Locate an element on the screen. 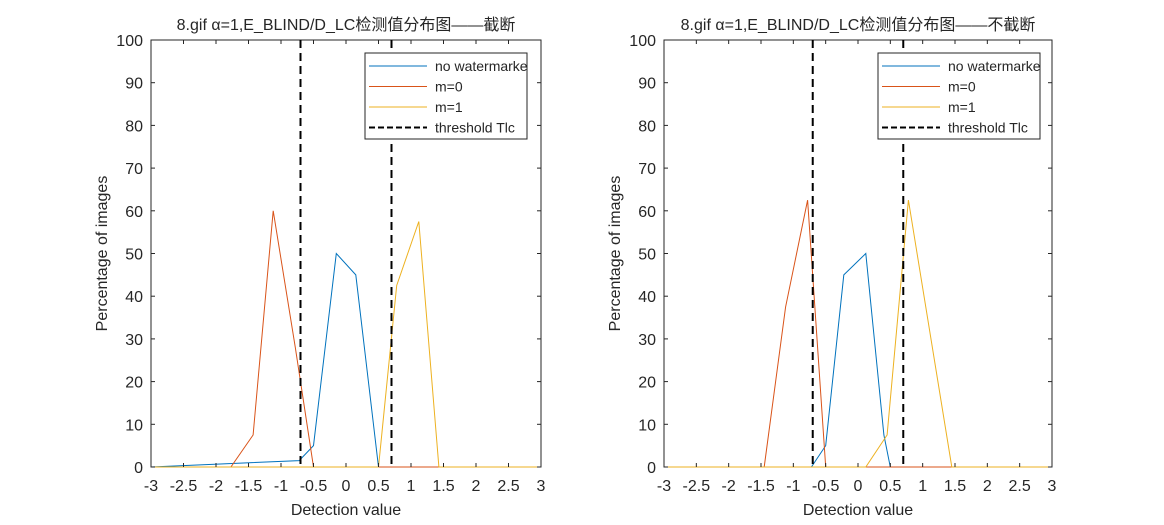  chart-title: 8.gif α=1,E_BLIND/D_LC检测值分布图——截断 is located at coordinates (346, 25).